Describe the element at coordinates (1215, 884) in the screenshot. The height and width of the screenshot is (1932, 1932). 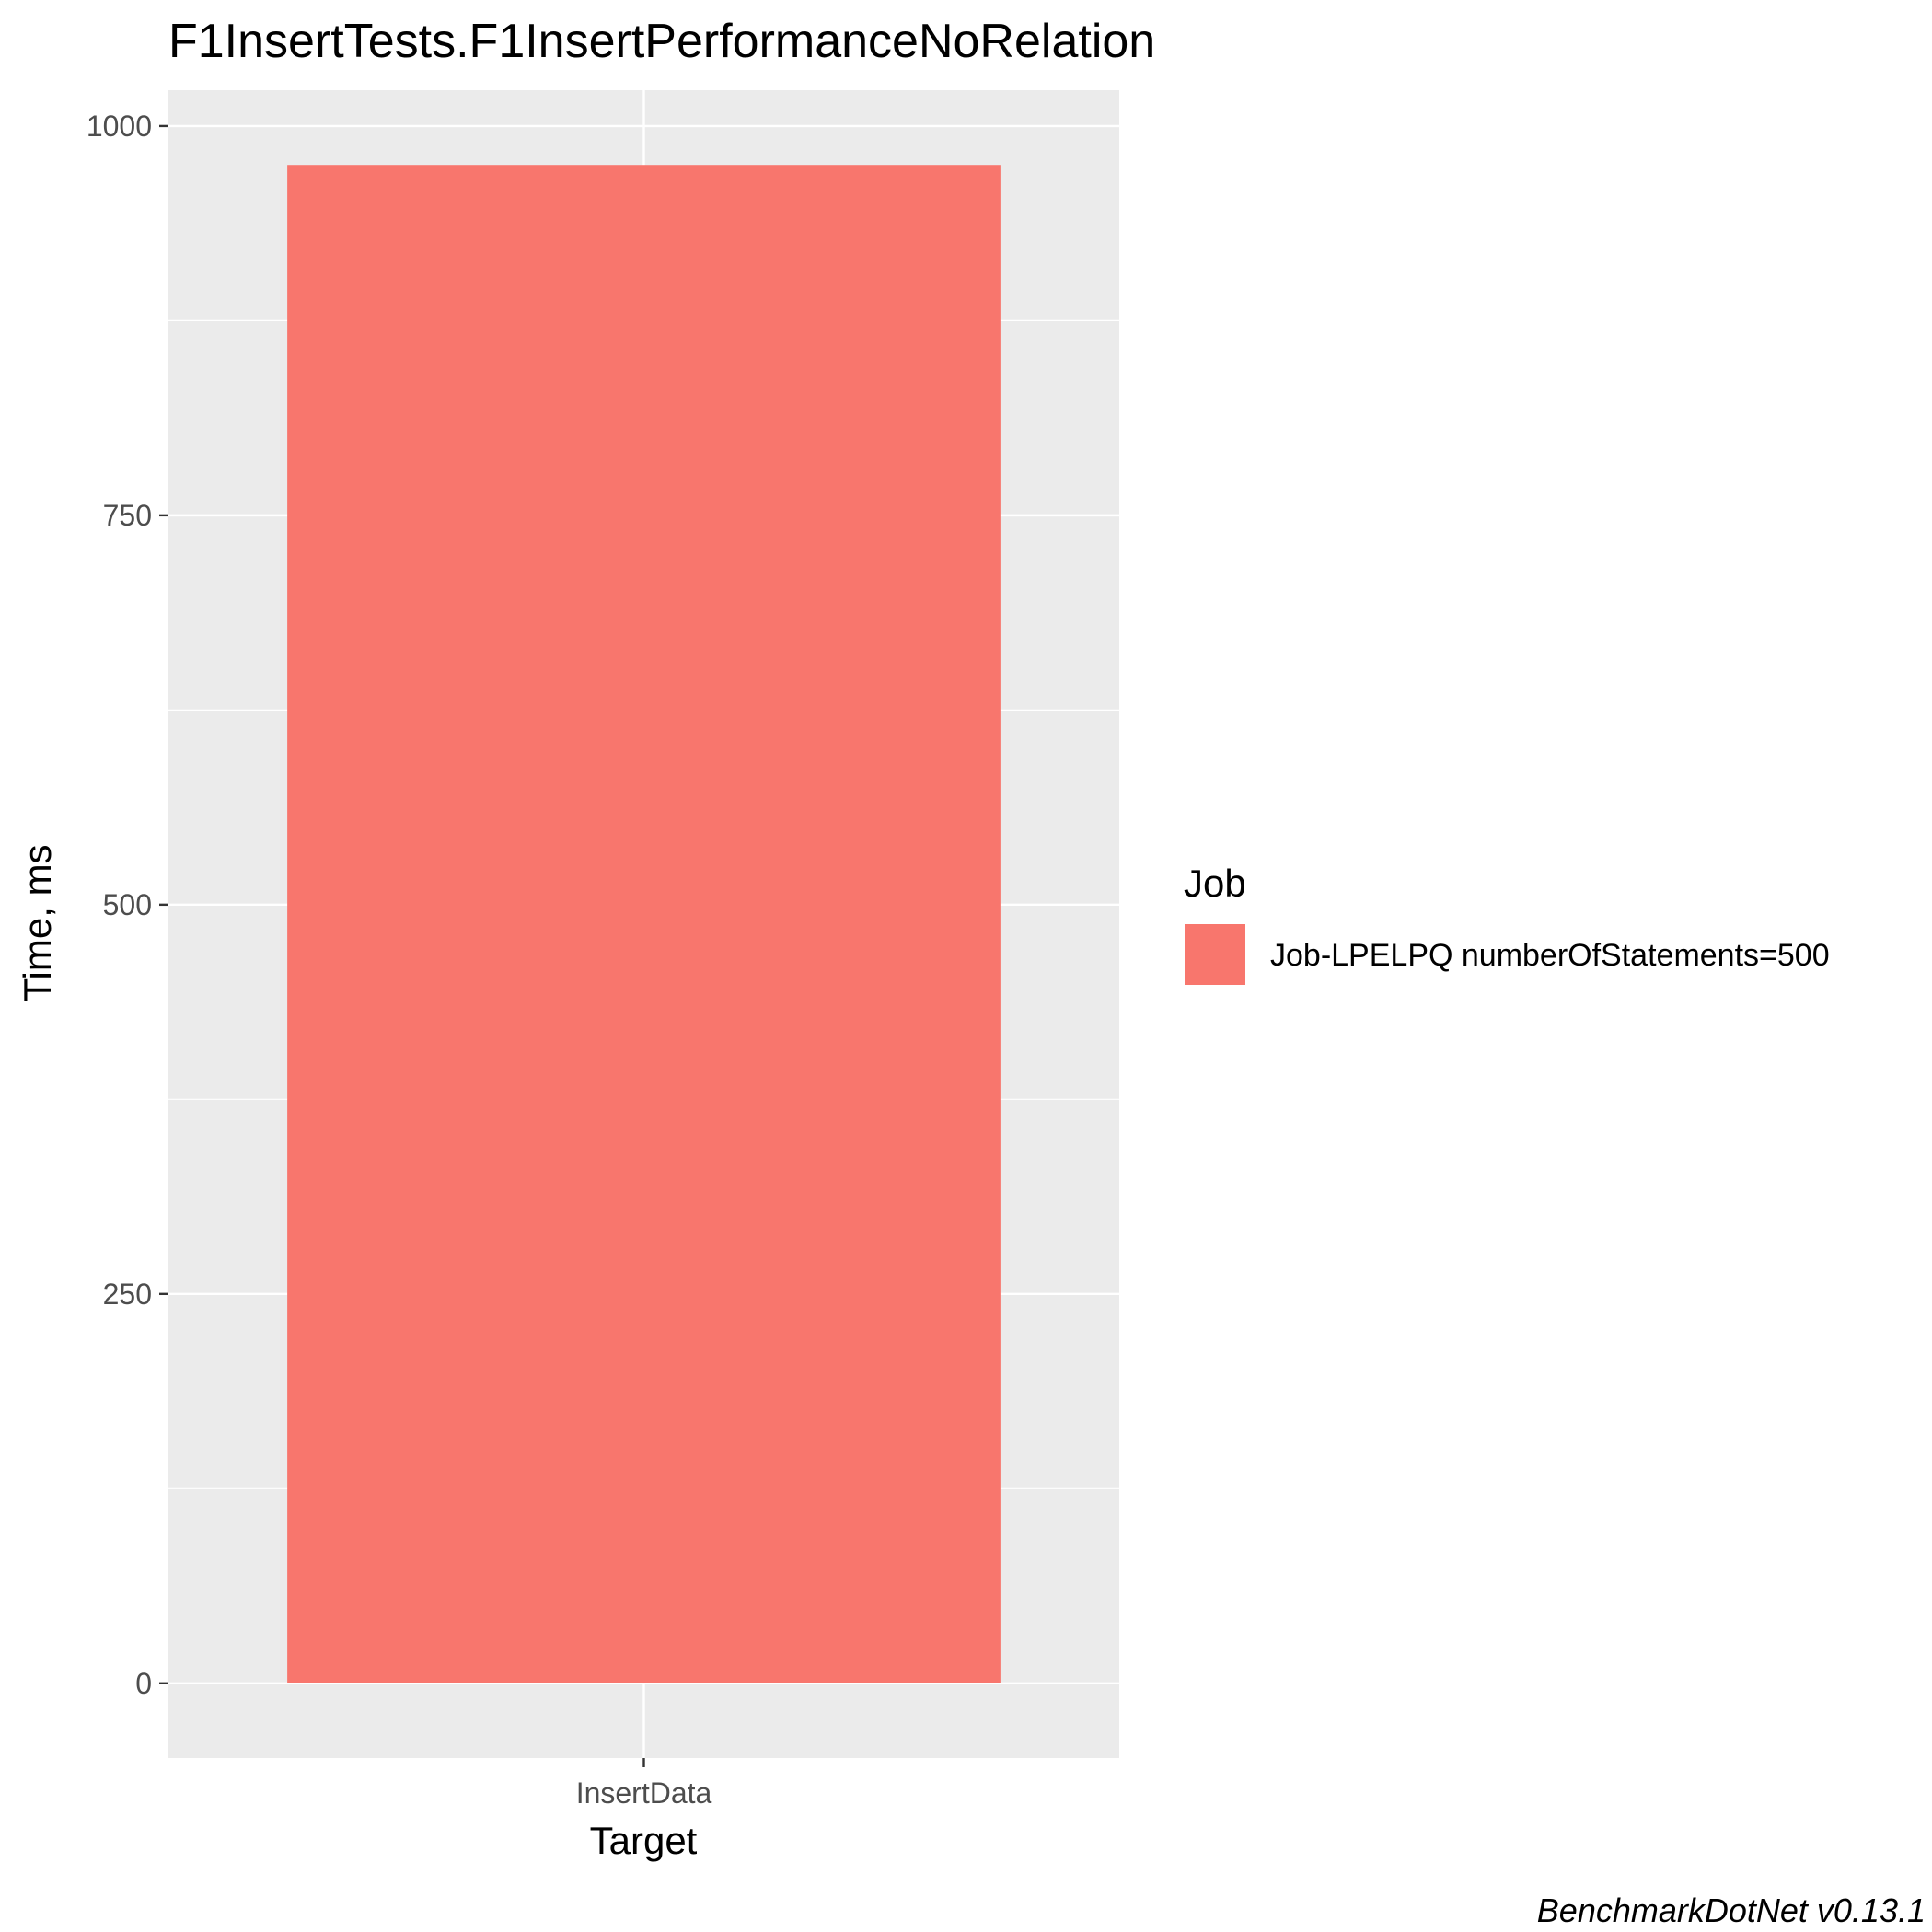
I see `legend-title: Job` at that location.